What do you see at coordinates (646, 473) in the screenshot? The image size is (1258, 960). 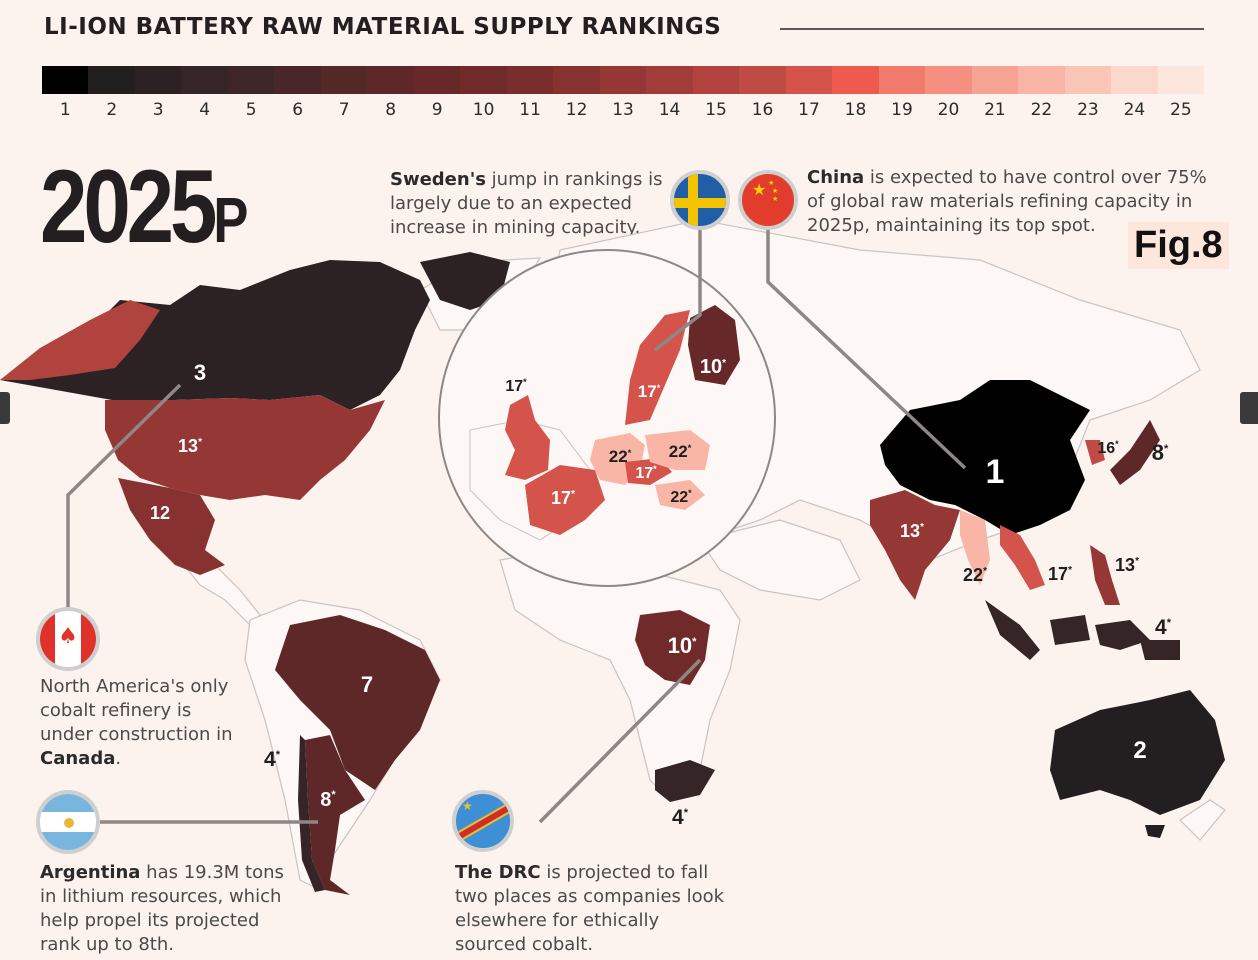 I see `czech-rank-label: 17*` at bounding box center [646, 473].